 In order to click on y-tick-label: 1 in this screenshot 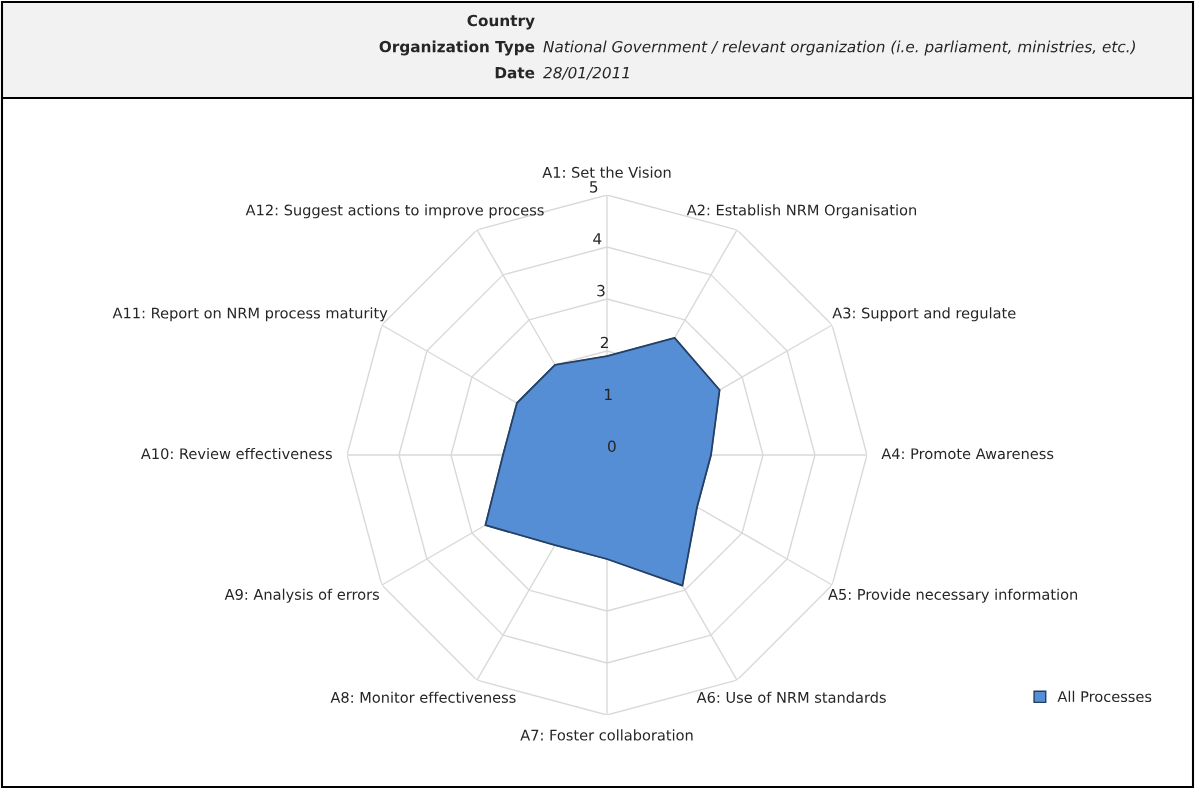, I will do `click(608, 394)`.